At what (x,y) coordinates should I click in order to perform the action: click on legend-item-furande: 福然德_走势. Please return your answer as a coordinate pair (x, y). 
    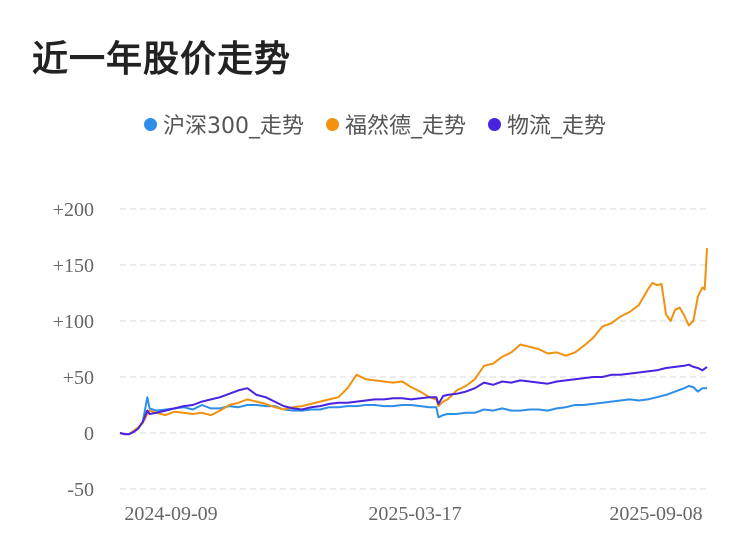
    Looking at the image, I should click on (395, 124).